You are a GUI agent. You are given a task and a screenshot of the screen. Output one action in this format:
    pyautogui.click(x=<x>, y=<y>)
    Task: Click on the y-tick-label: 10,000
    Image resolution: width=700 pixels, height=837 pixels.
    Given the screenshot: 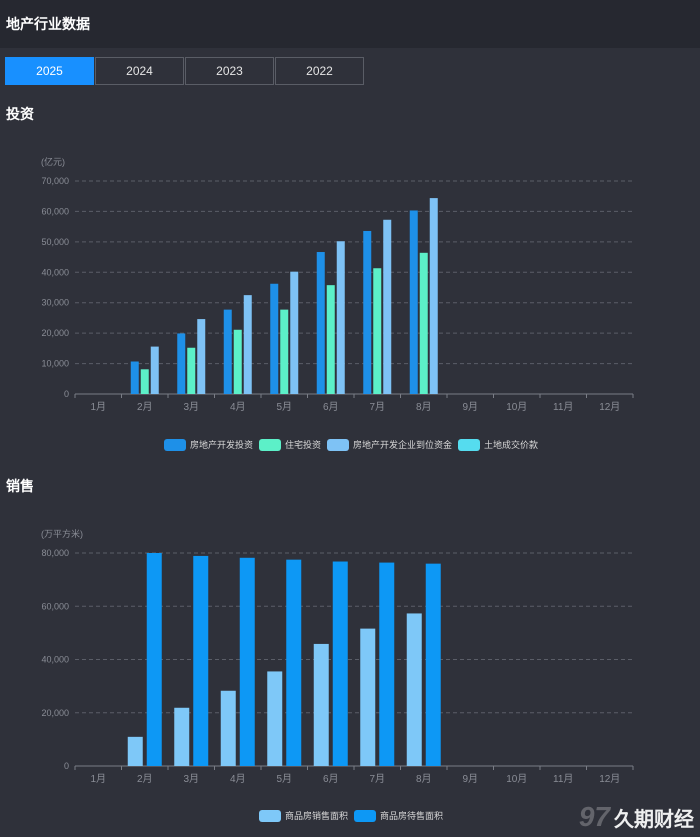 What is the action you would take?
    pyautogui.click(x=55, y=364)
    